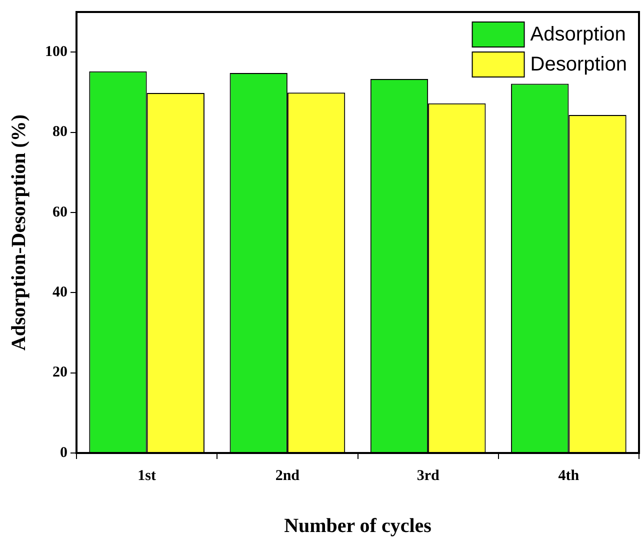  Describe the element at coordinates (19, 232) in the screenshot. I see `y-axis-title: Adsorption-Desorption (%)` at that location.